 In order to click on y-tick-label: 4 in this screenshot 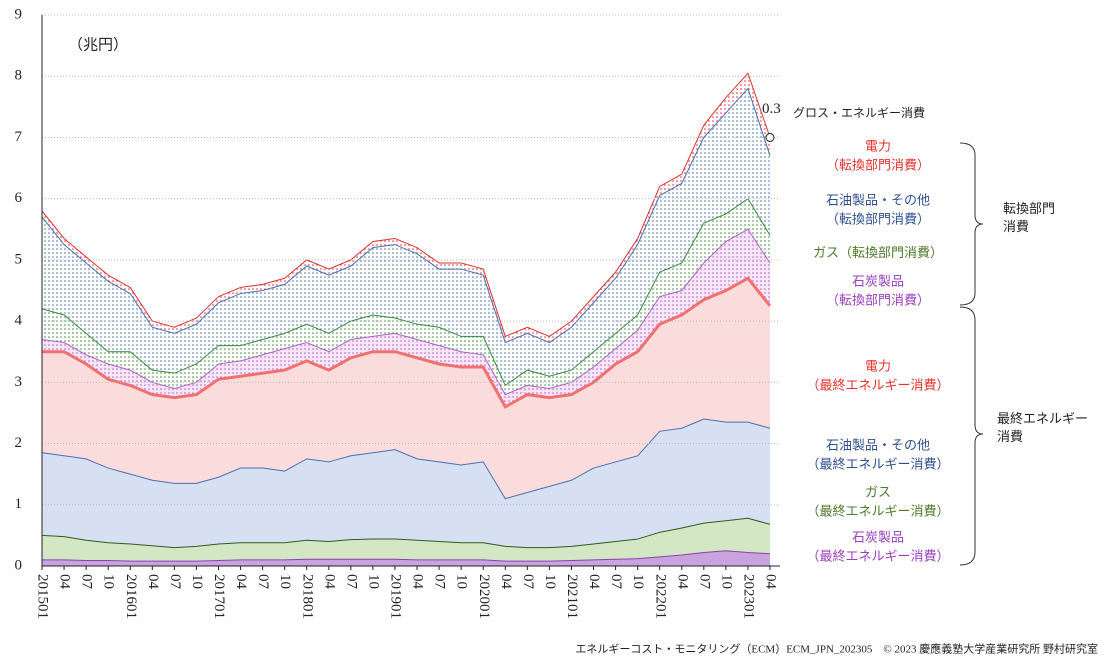, I will do `click(19, 321)`.